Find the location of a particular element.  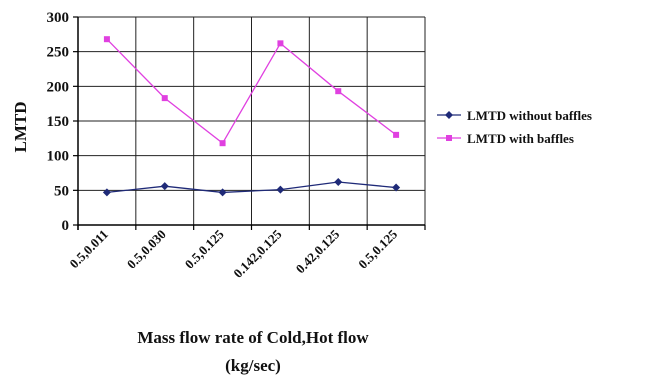

x-tick-label: 0.42,0.125 is located at coordinates (318, 251).